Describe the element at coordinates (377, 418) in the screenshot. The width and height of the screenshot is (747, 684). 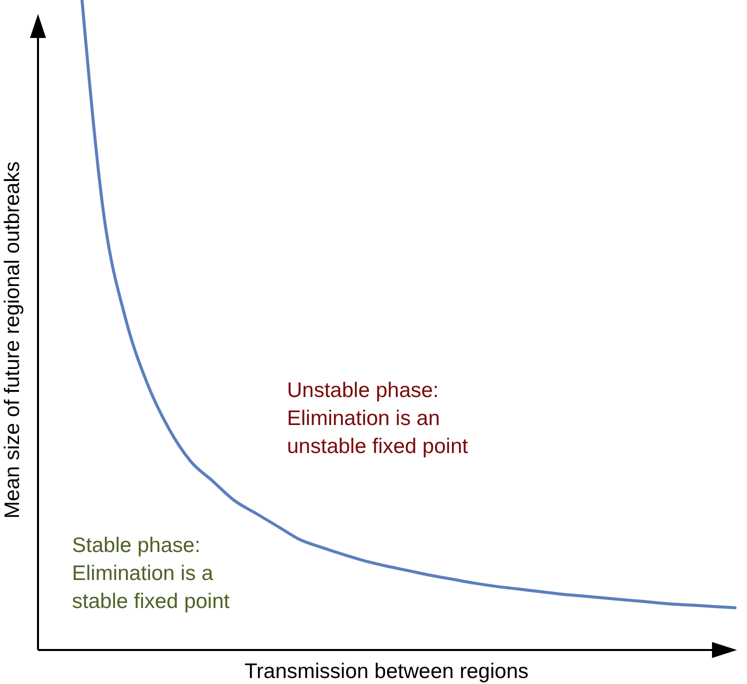
I see `annotation: Unstable phase: Elimination is an unstable fixed point` at that location.